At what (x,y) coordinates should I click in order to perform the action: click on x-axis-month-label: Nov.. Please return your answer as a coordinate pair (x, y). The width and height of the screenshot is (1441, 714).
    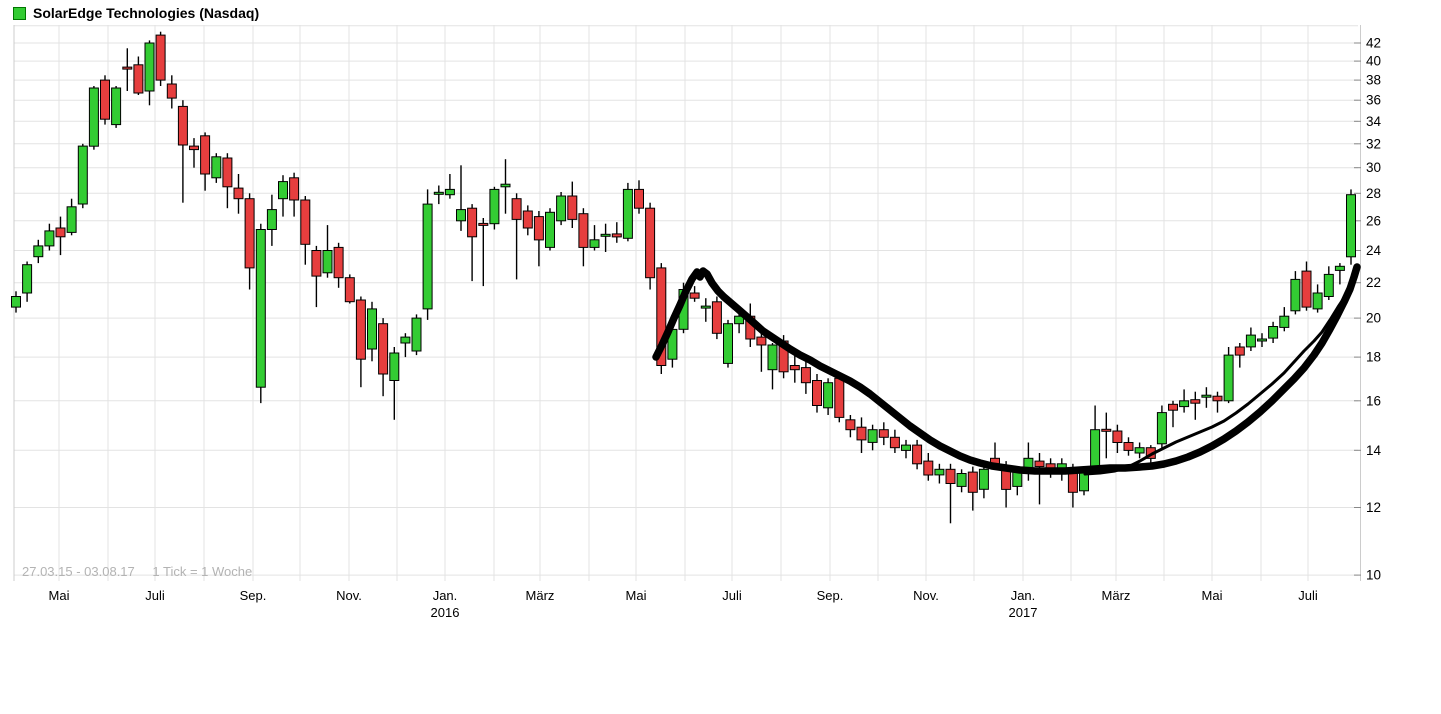
    Looking at the image, I should click on (349, 595).